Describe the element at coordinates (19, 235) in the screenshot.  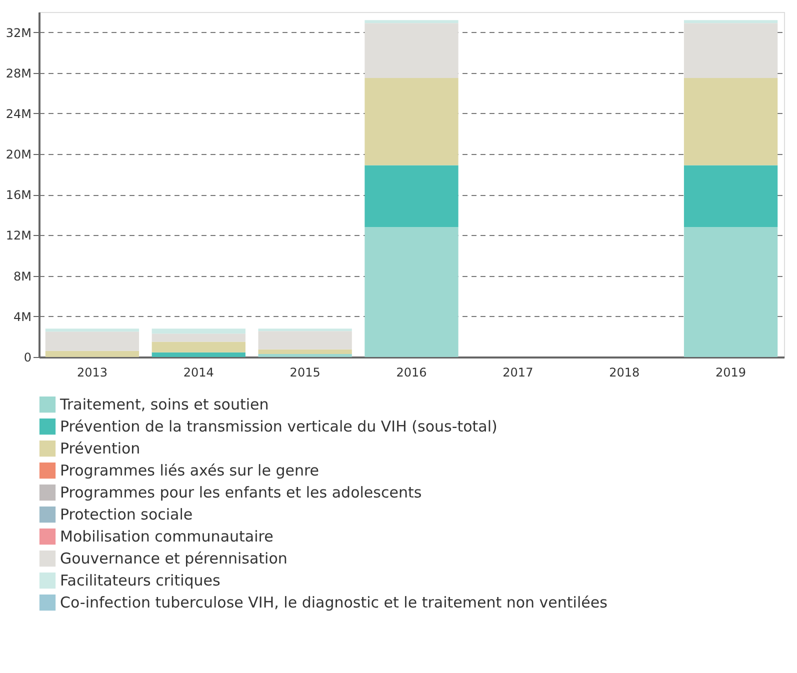
I see `y-tick-label: 12M` at that location.